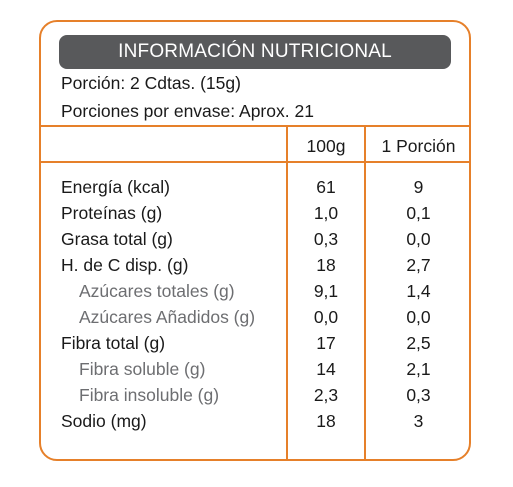 The height and width of the screenshot is (487, 513). What do you see at coordinates (151, 83) in the screenshot?
I see `serving-size: Porción: 2 Cdtas. (15g)` at bounding box center [151, 83].